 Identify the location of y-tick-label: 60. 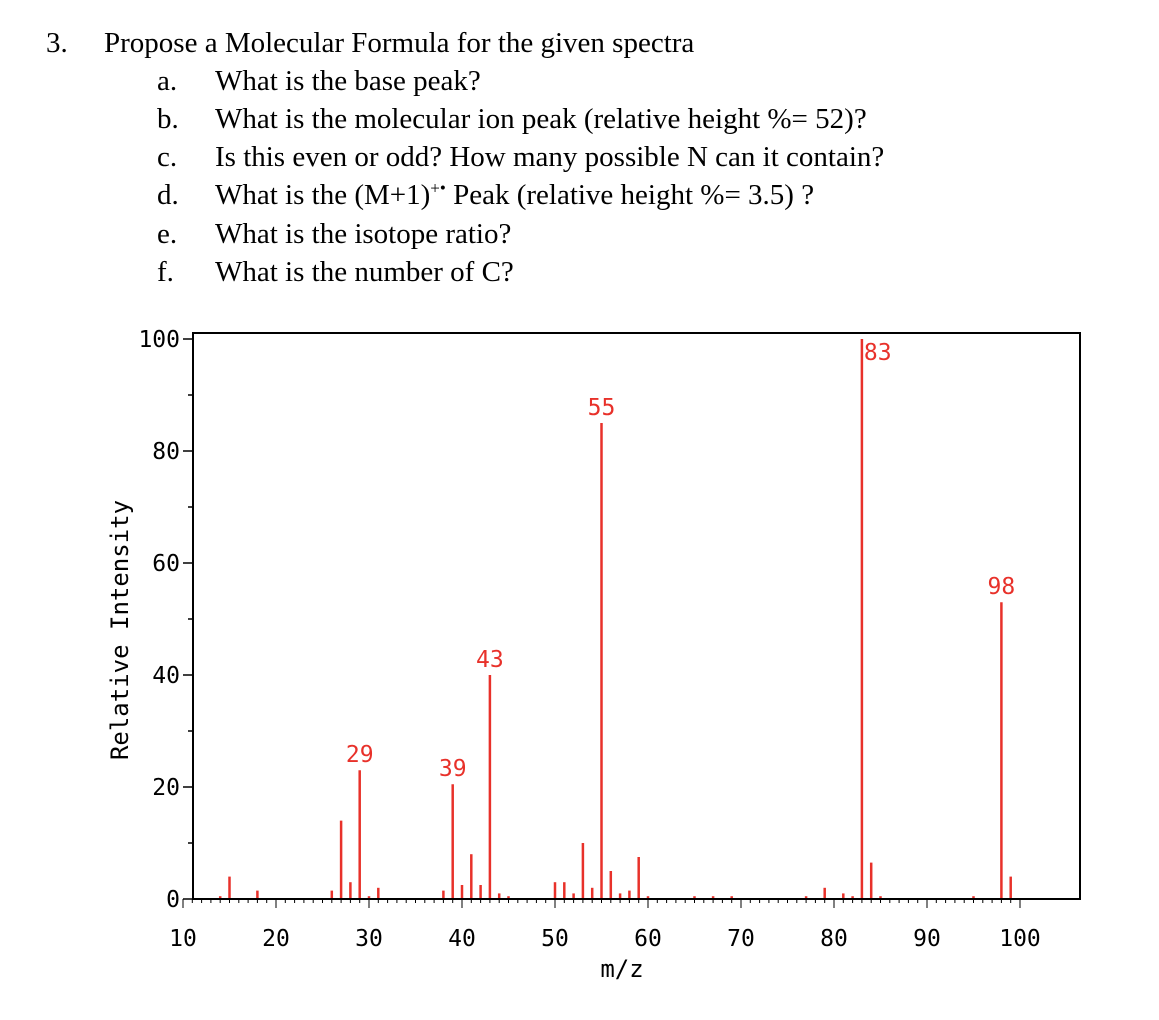
(166, 564).